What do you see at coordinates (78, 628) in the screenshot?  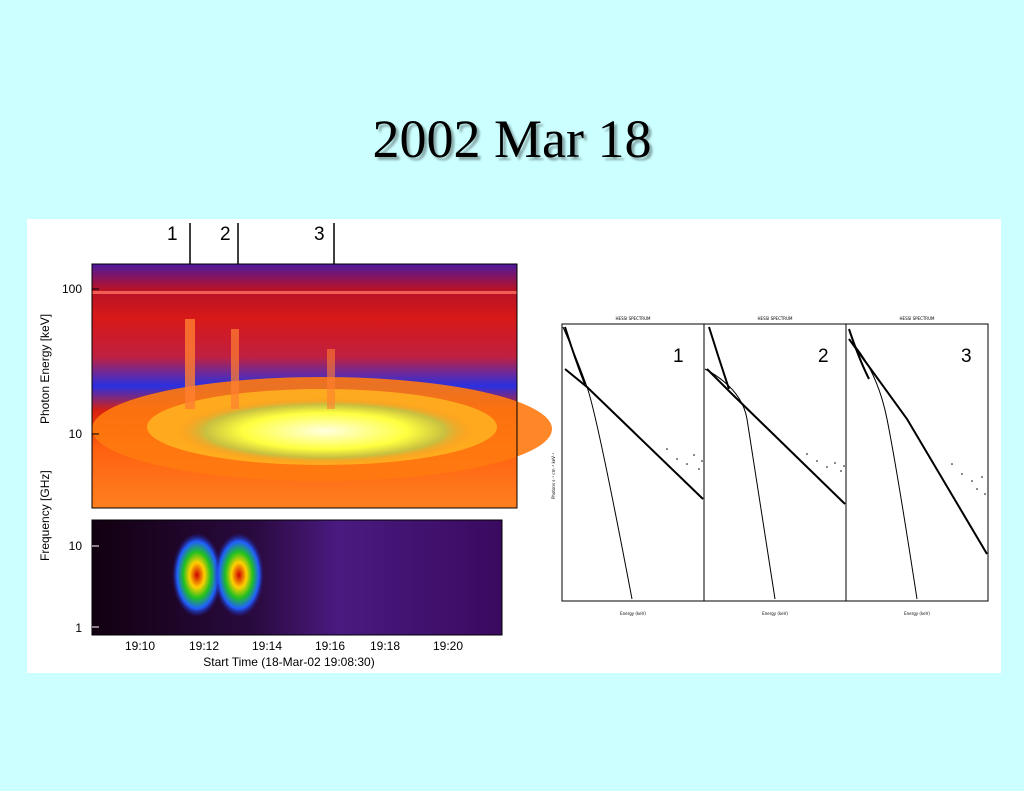 I see `radio-ytick-1: 1` at bounding box center [78, 628].